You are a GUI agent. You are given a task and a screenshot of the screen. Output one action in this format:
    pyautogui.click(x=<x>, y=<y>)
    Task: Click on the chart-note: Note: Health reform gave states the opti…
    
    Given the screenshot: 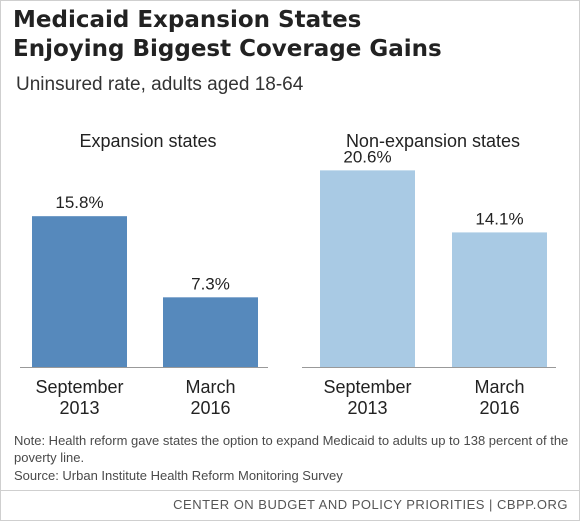 What is the action you would take?
    pyautogui.click(x=291, y=449)
    